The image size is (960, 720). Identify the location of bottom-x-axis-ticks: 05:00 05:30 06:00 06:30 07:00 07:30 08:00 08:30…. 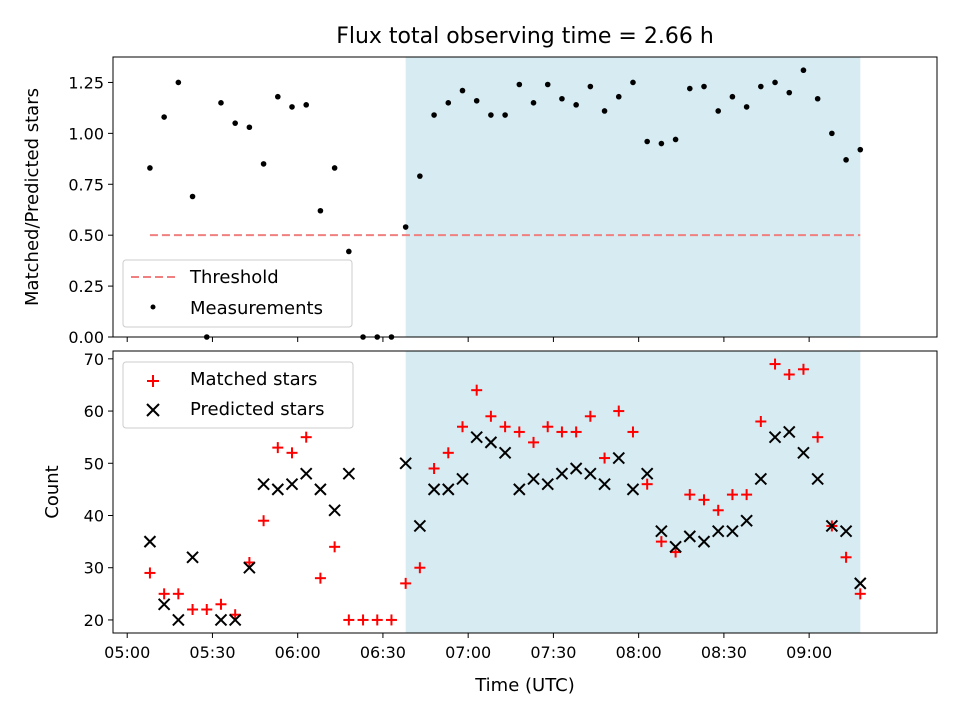
(468, 647).